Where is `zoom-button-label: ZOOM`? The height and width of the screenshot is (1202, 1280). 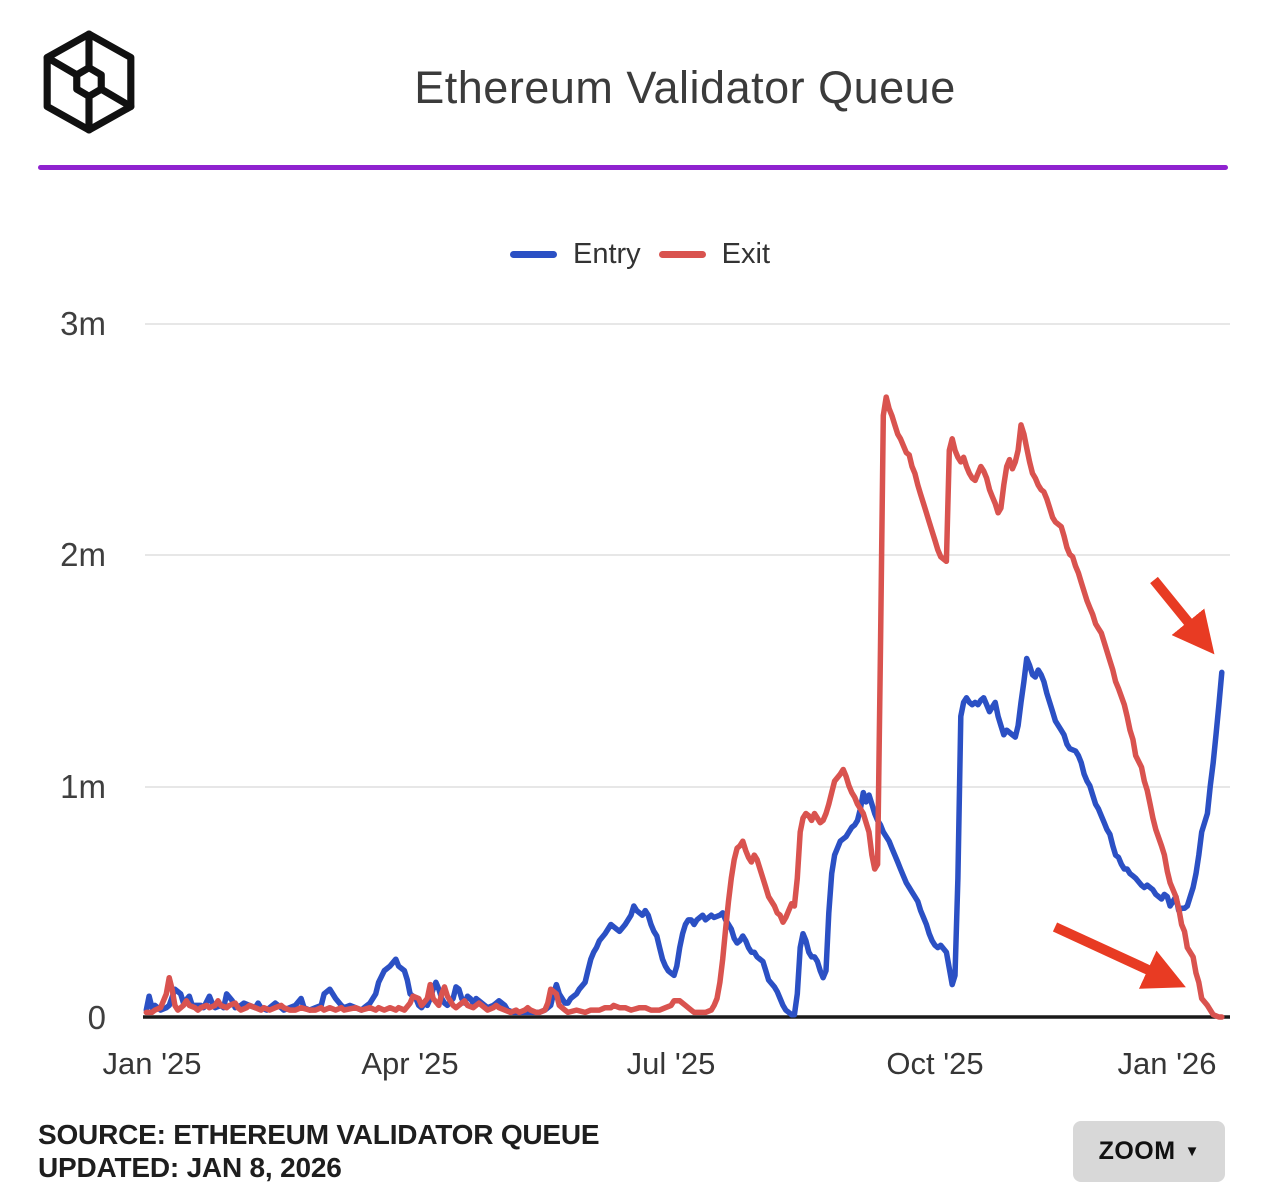 zoom-button-label: ZOOM is located at coordinates (1137, 1151).